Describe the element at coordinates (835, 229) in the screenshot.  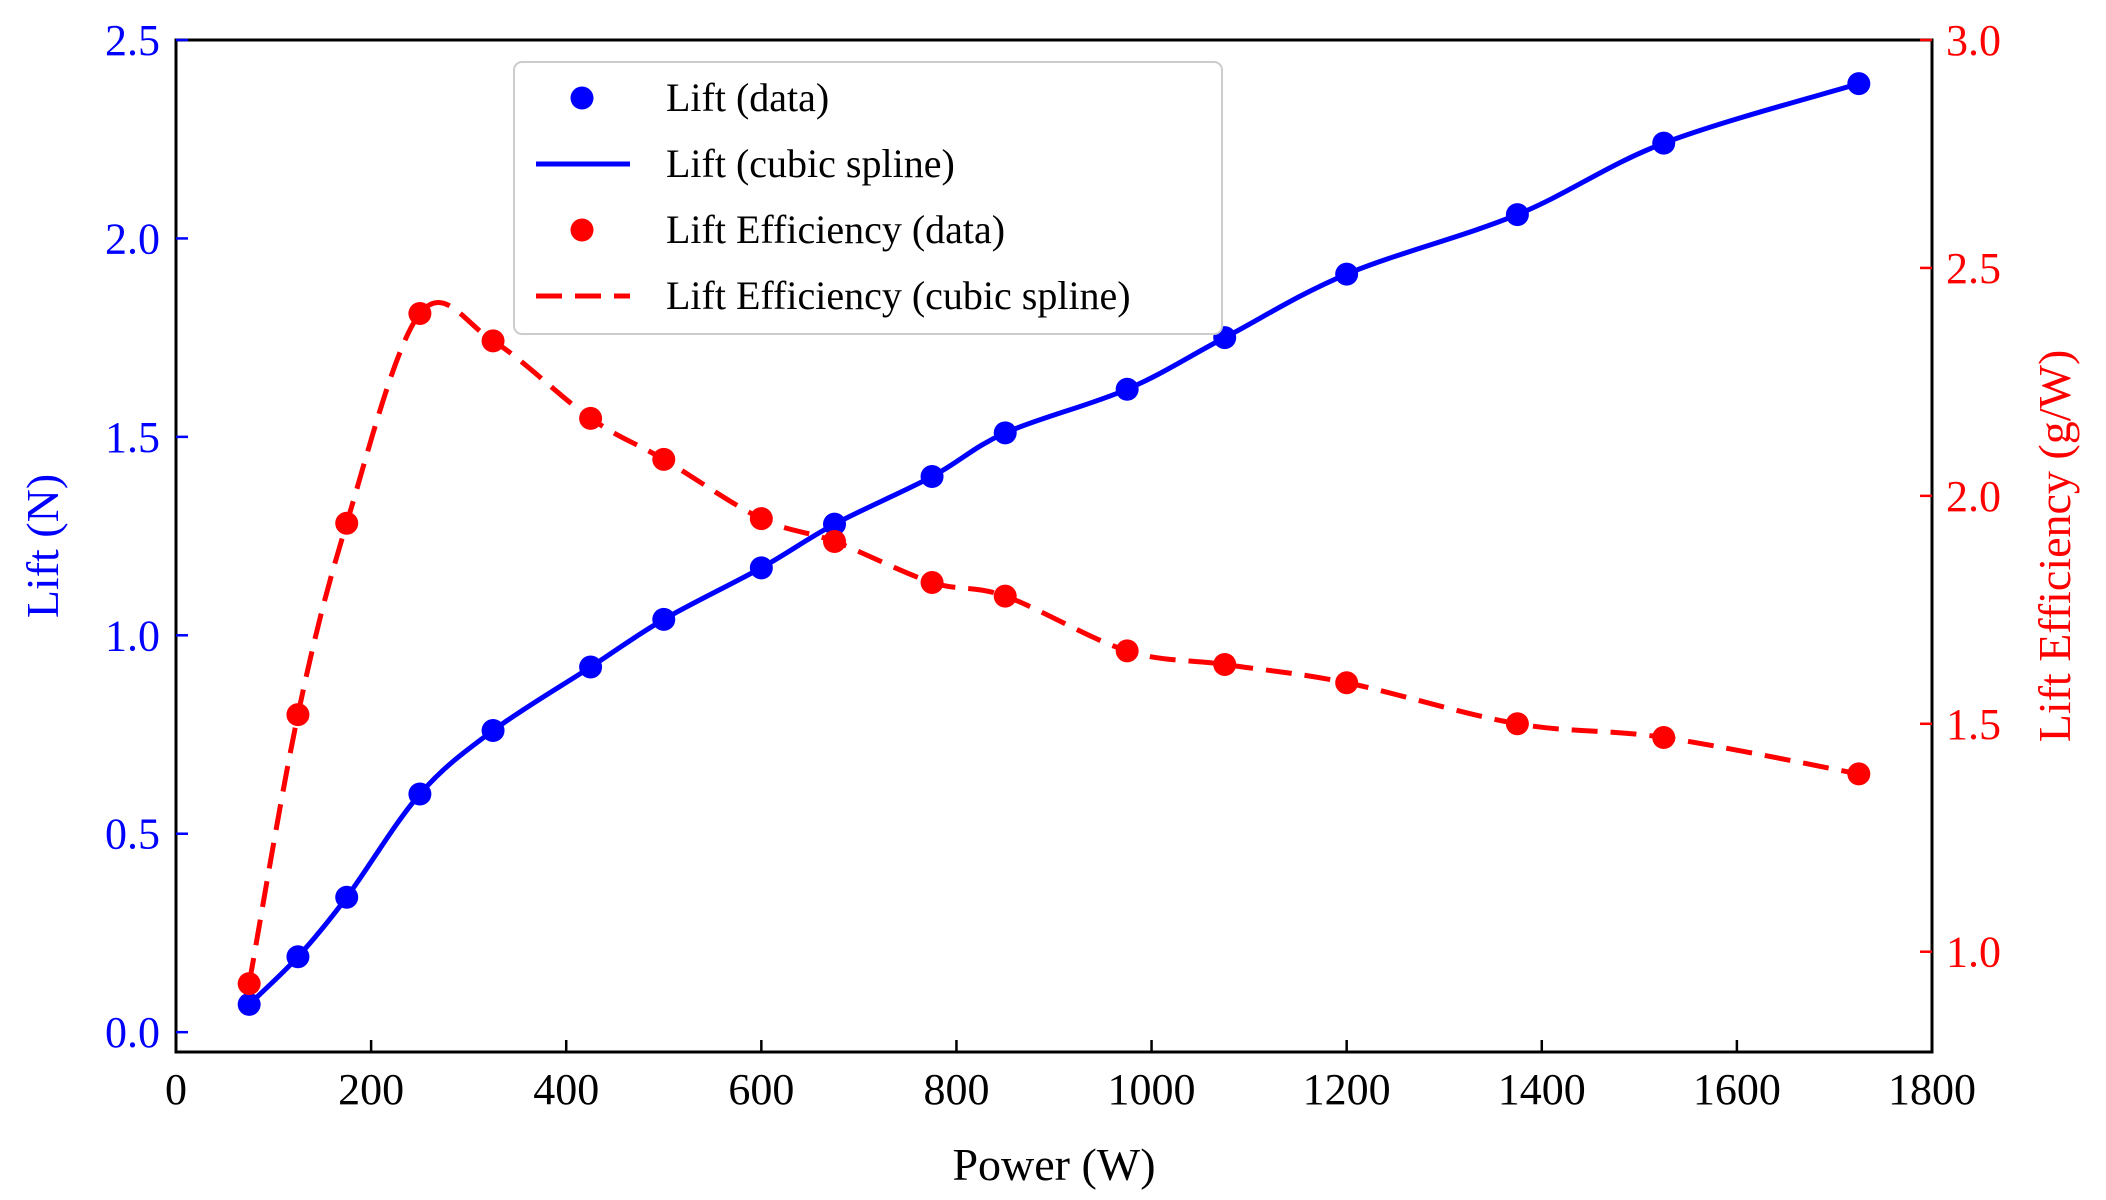
I see `legend-label-lift-efficiency-data: Lift Efficiency (data)` at that location.